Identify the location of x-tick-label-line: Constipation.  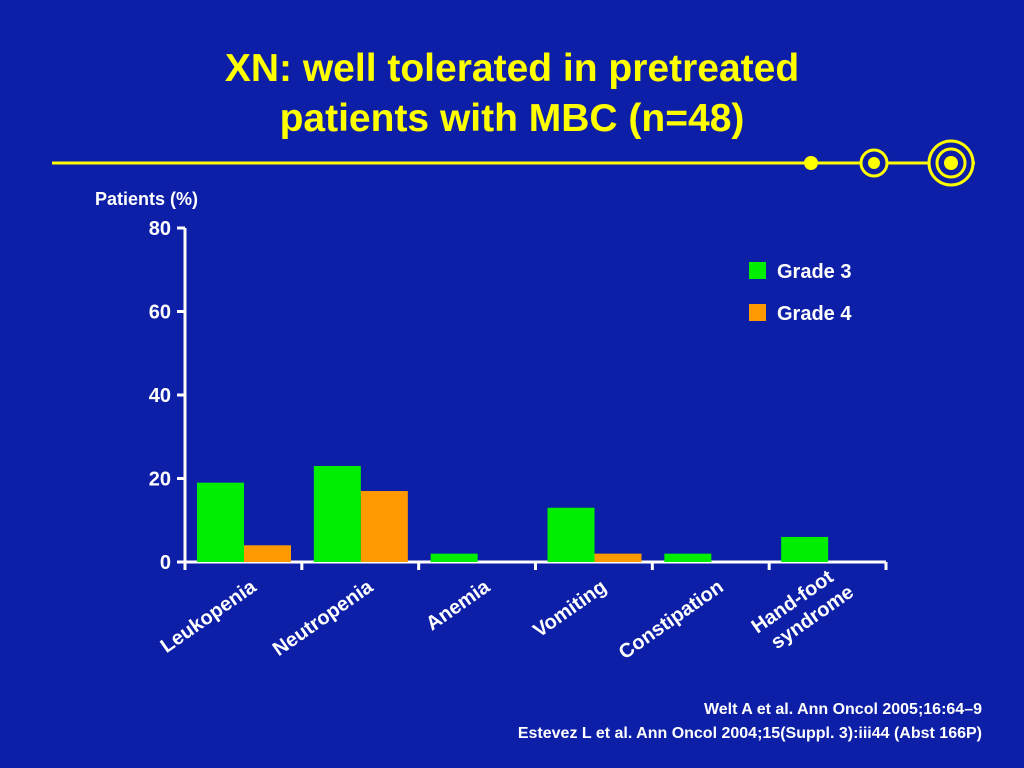
(671, 620).